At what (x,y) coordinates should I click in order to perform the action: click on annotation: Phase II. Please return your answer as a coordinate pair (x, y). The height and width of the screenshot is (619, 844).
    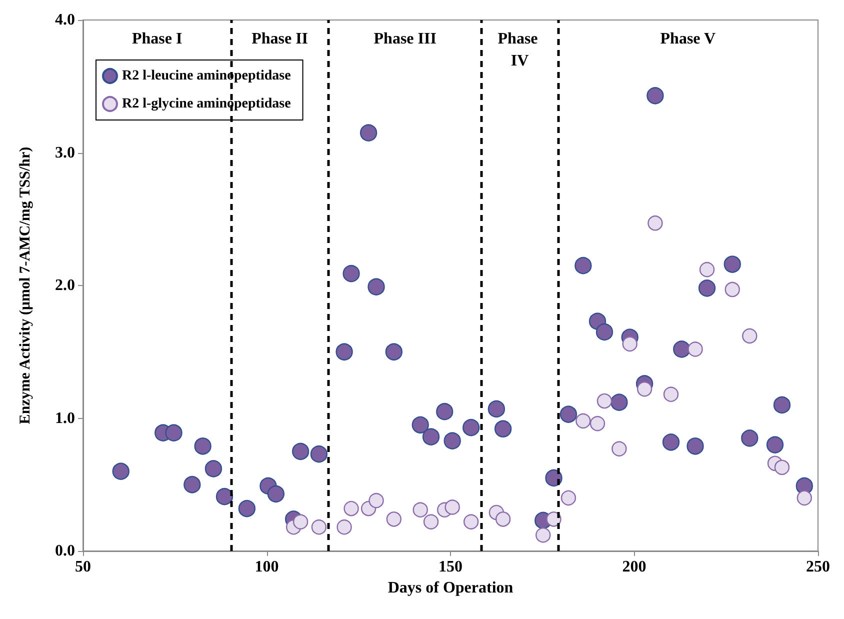
    Looking at the image, I should click on (280, 39).